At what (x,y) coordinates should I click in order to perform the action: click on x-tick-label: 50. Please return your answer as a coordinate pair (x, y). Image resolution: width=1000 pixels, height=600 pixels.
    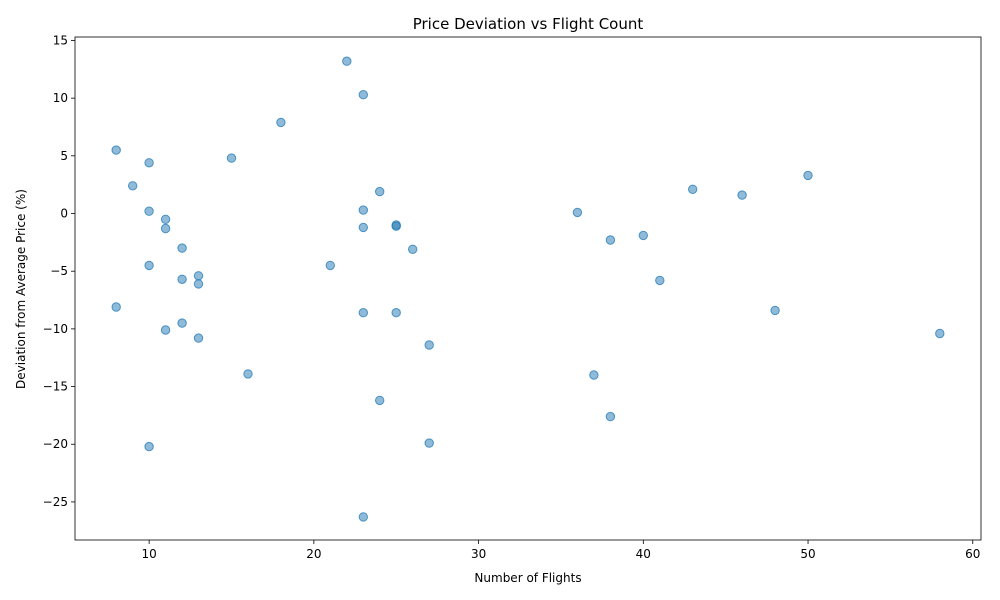
    Looking at the image, I should click on (807, 554).